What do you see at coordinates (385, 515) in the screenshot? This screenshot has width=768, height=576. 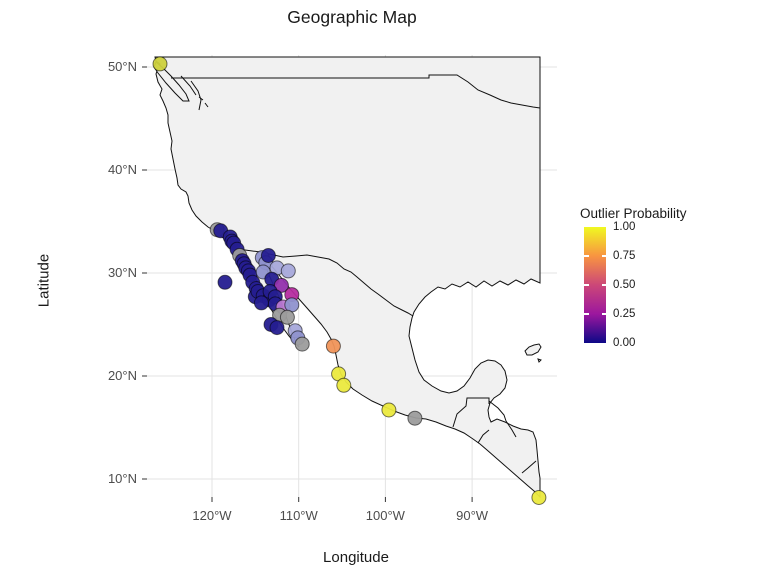 I see `x-tick-label: 100°W` at bounding box center [385, 515].